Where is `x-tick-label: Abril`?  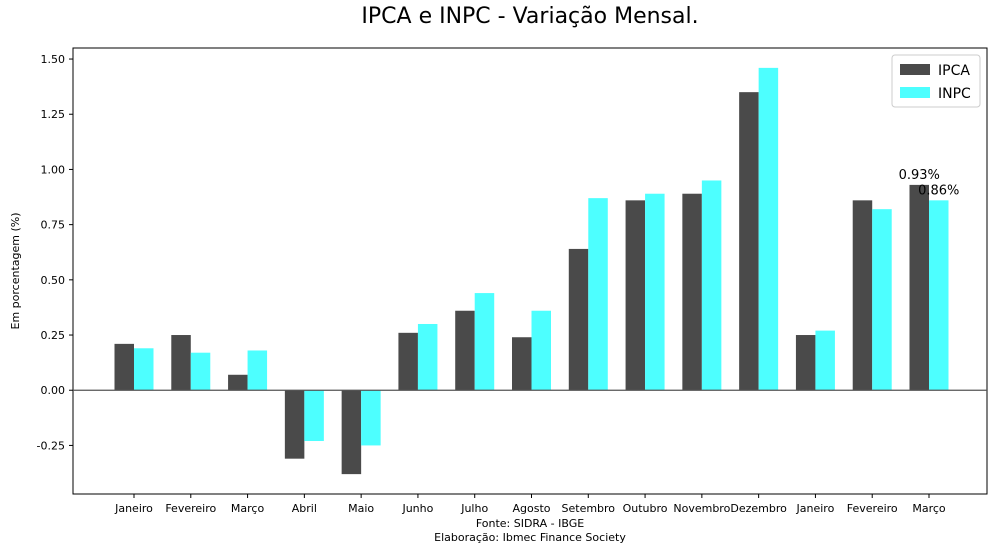
x-tick-label: Abril is located at coordinates (304, 508).